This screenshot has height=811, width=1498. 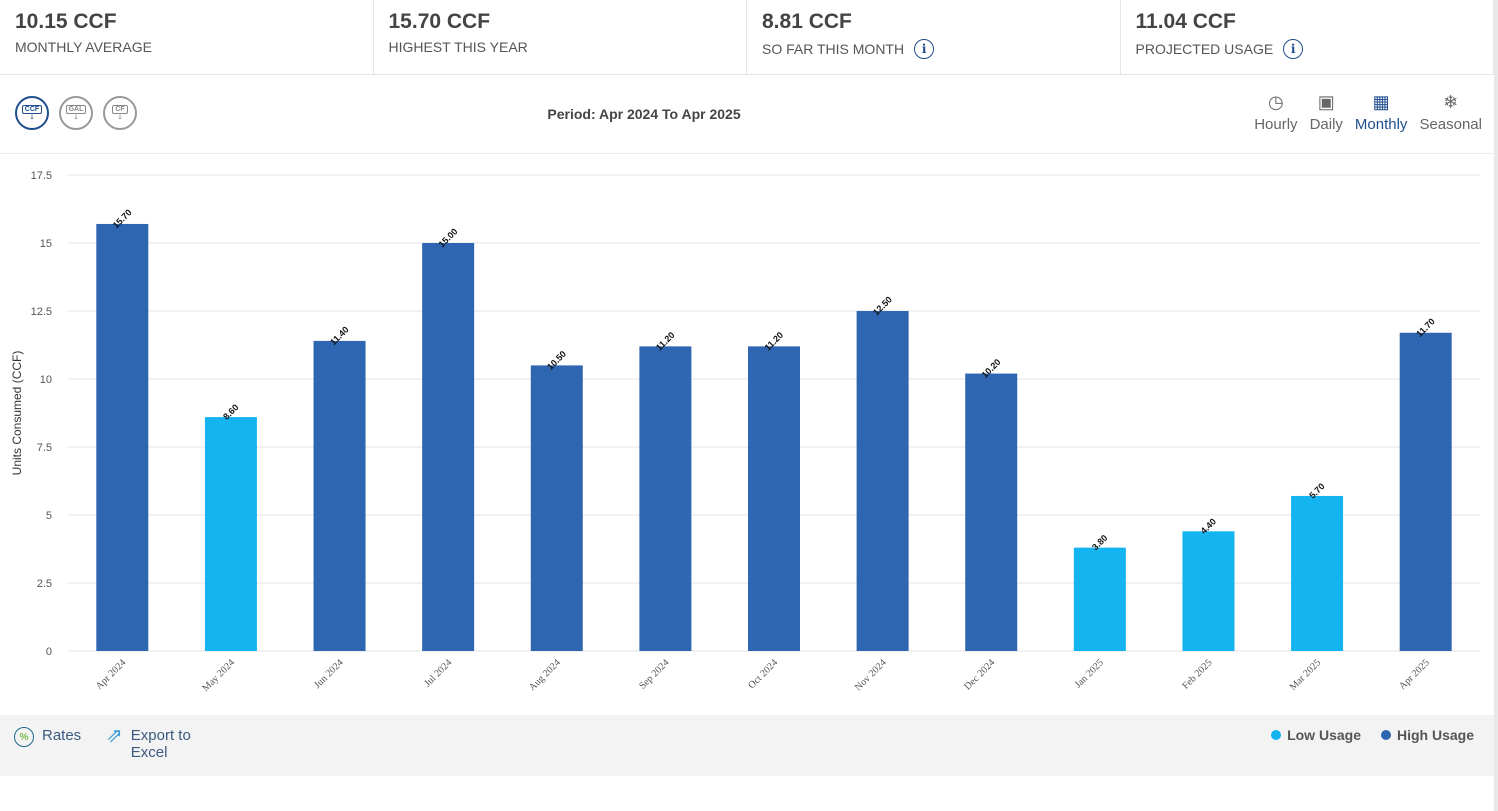 What do you see at coordinates (1450, 124) in the screenshot?
I see `view-label: Seasonal` at bounding box center [1450, 124].